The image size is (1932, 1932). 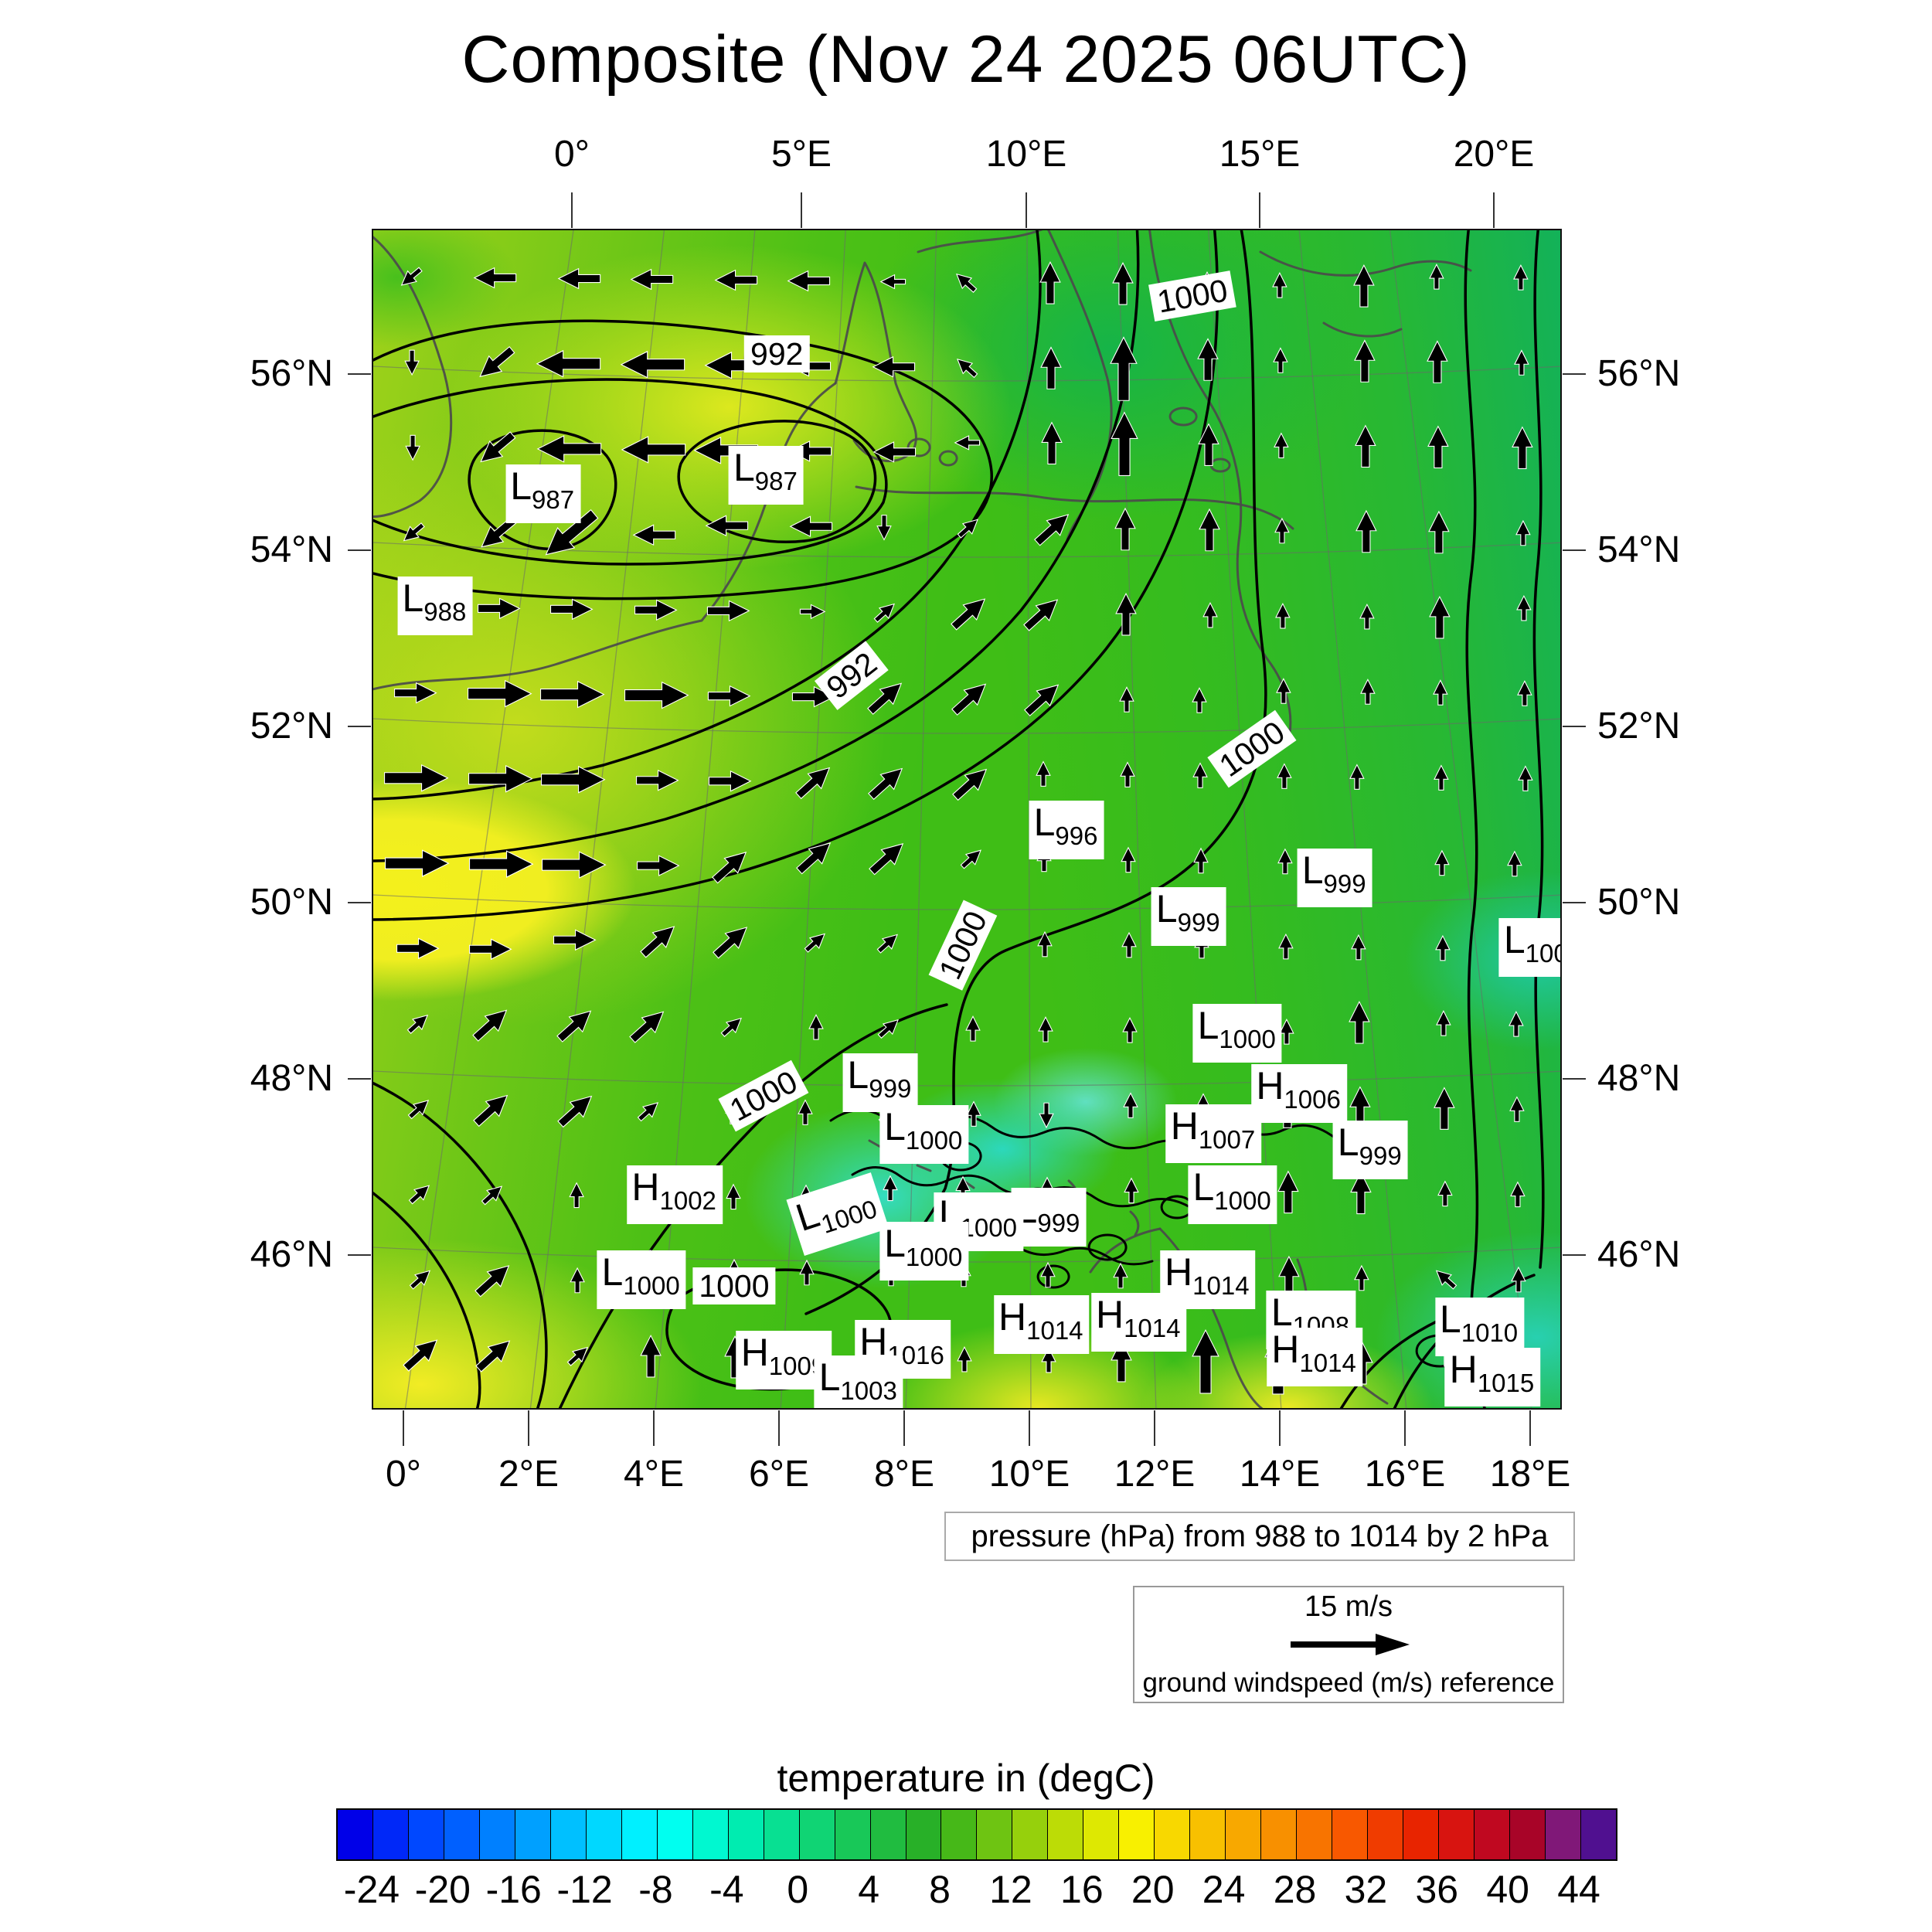 What do you see at coordinates (727, 1889) in the screenshot?
I see `colorbar-tick-label: -4` at bounding box center [727, 1889].